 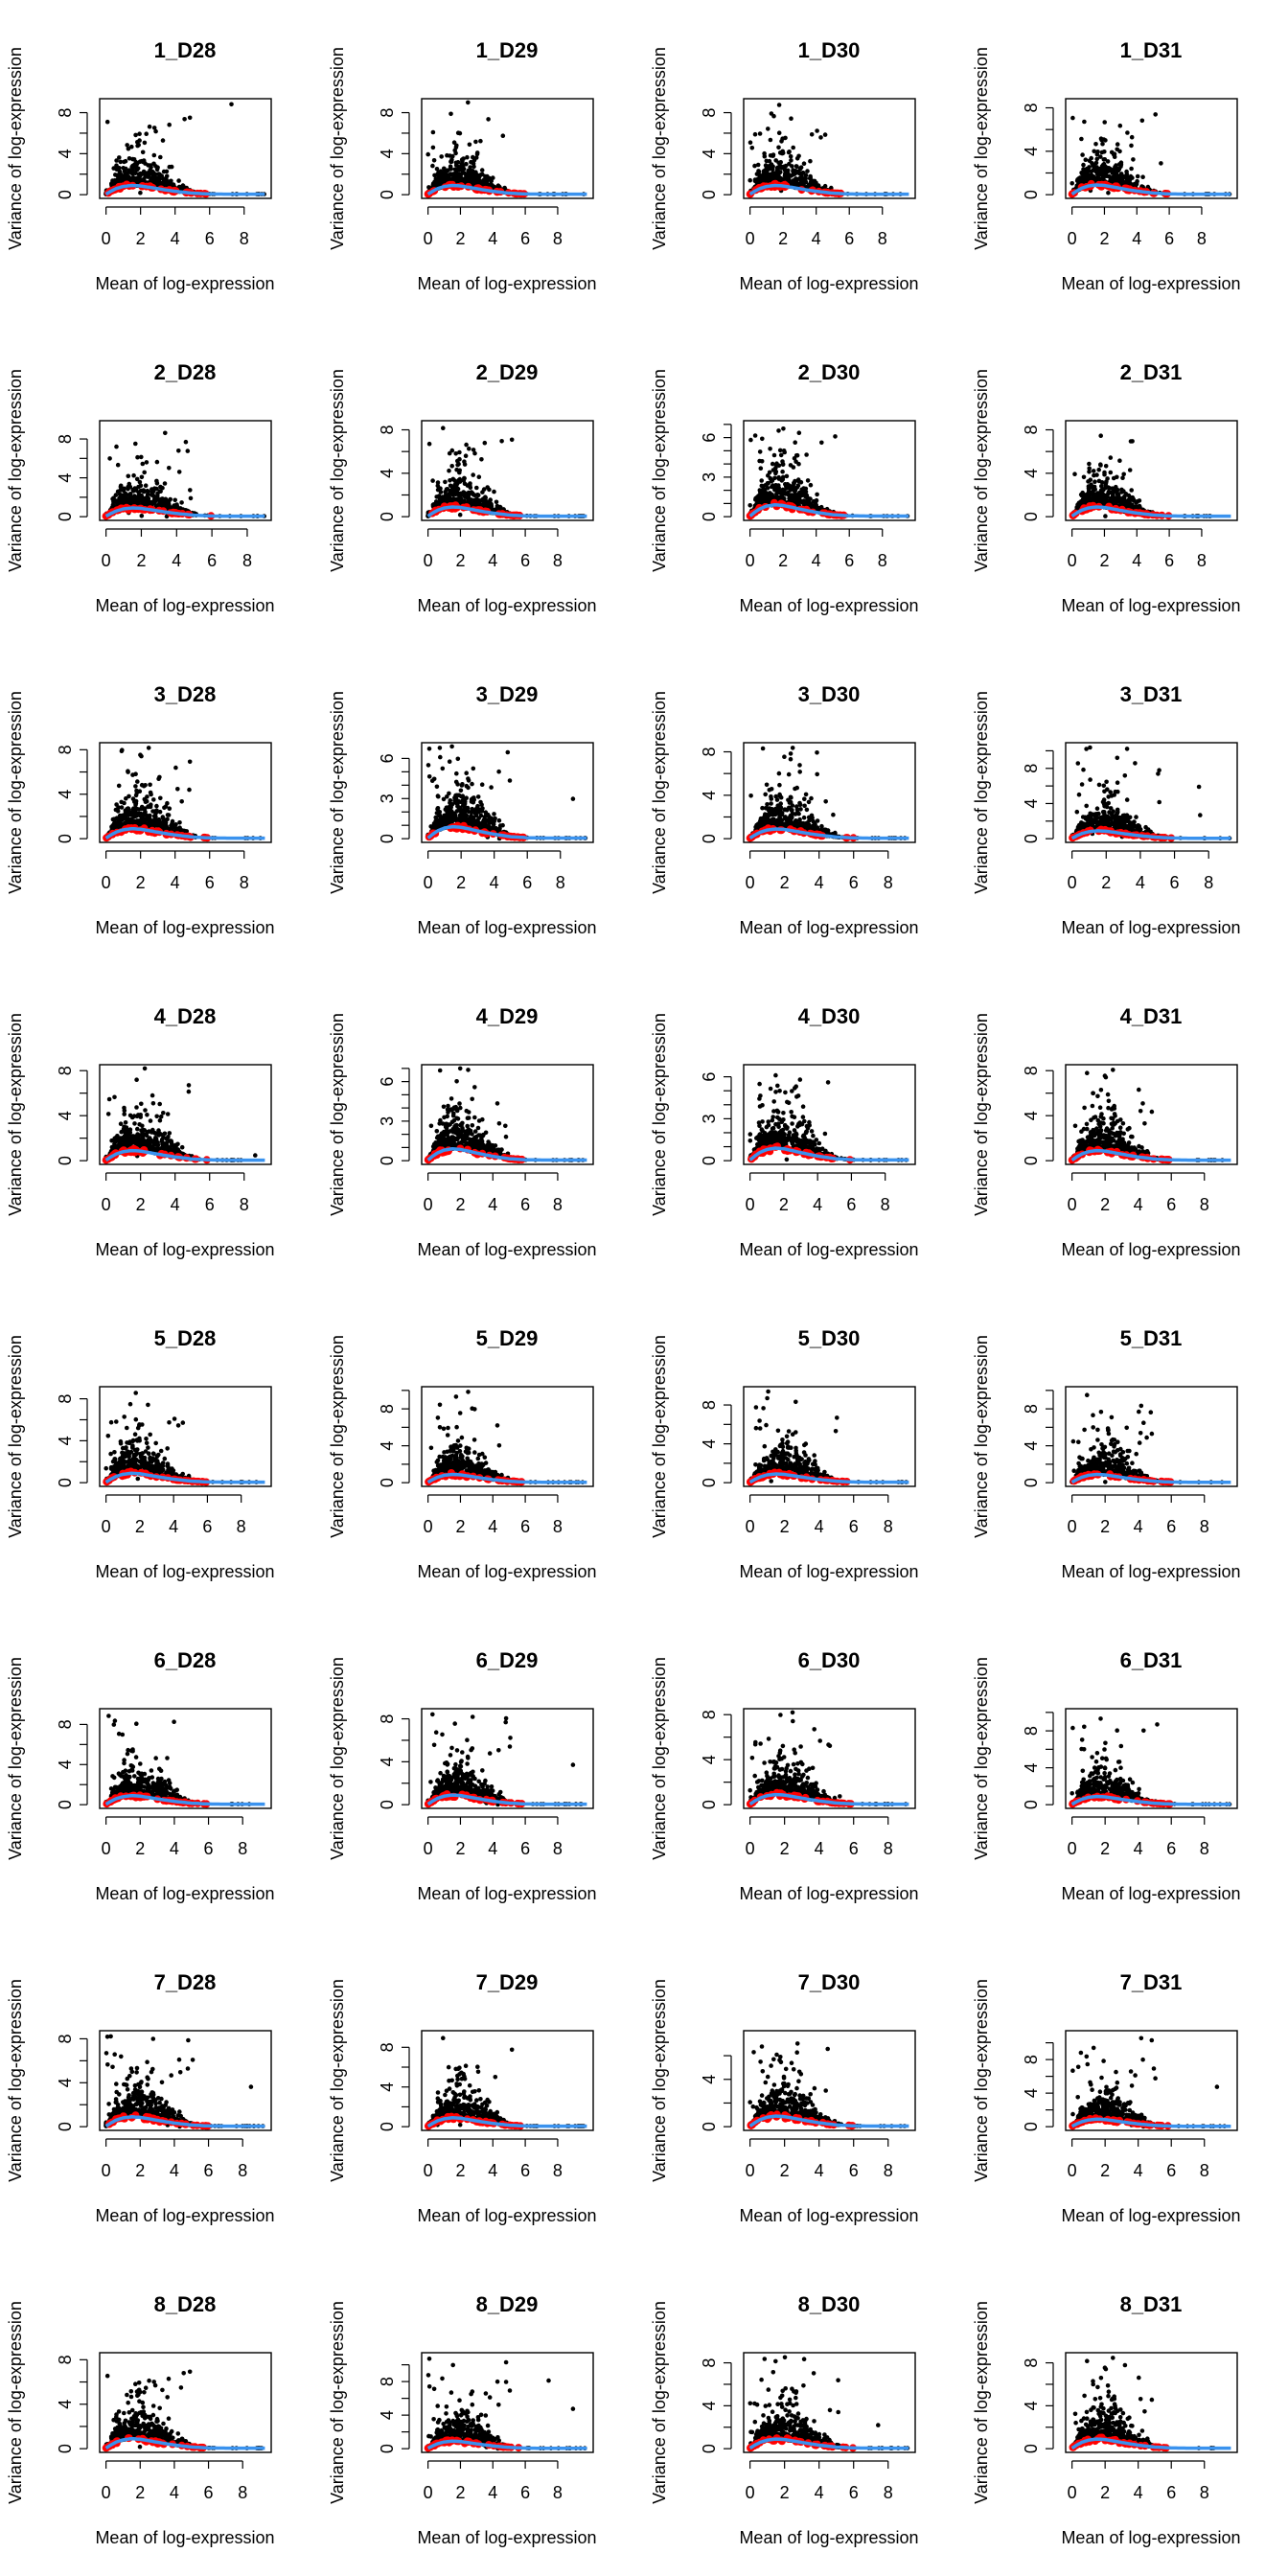 I want to click on y-tick-label: 0, so click(x=709, y=194).